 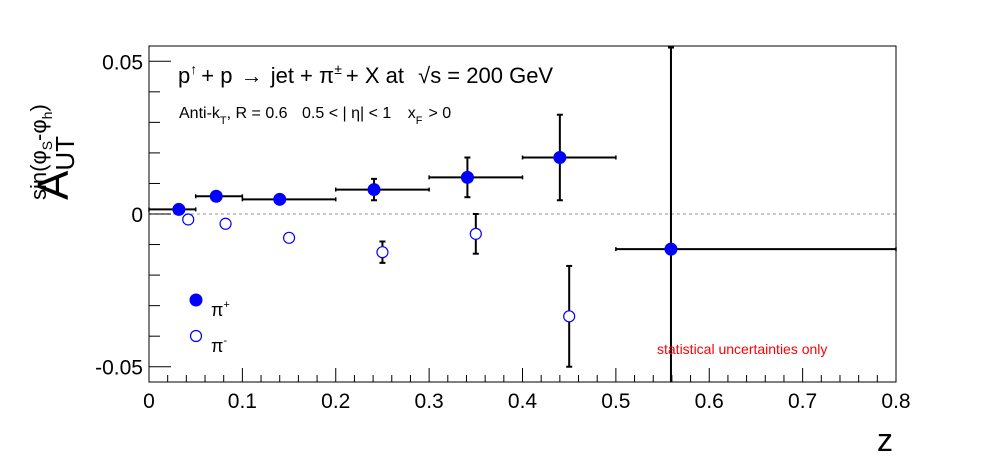 What do you see at coordinates (196, 300) in the screenshot?
I see `legend-marker-pi-plus` at bounding box center [196, 300].